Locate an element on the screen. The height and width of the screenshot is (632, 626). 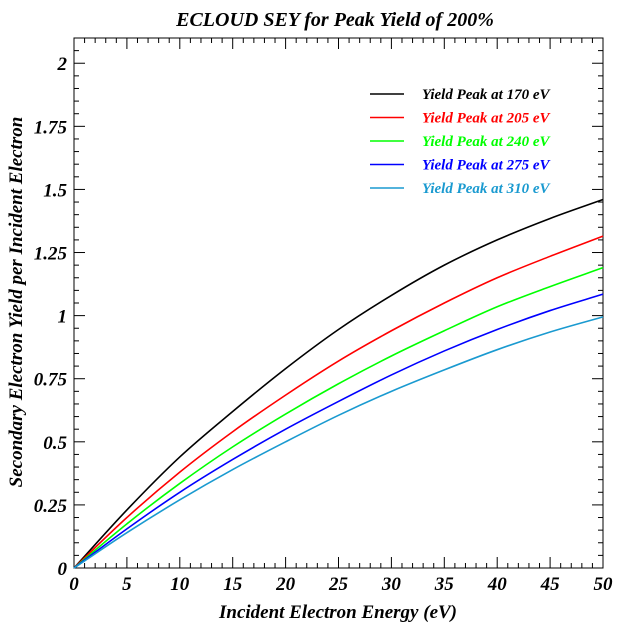
x-tick-label: 0 is located at coordinates (74, 584).